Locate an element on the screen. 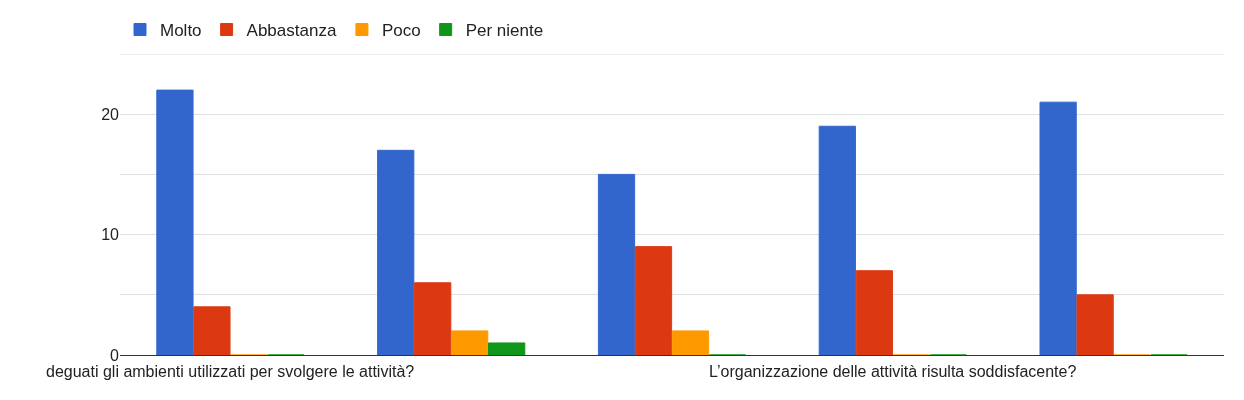 The width and height of the screenshot is (1244, 400). legend-label: Poco is located at coordinates (401, 31).